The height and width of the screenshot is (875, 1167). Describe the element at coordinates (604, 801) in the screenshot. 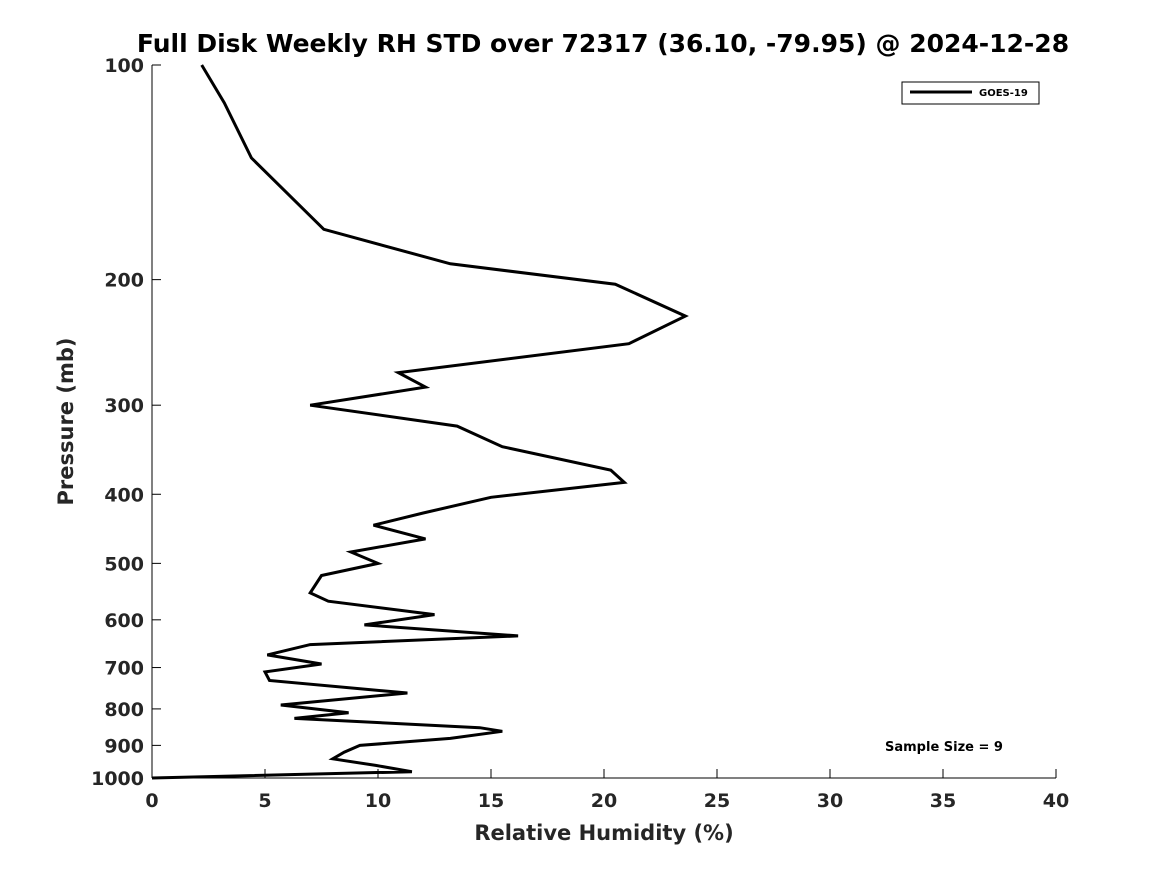

I see `x-tick-label: 20` at that location.